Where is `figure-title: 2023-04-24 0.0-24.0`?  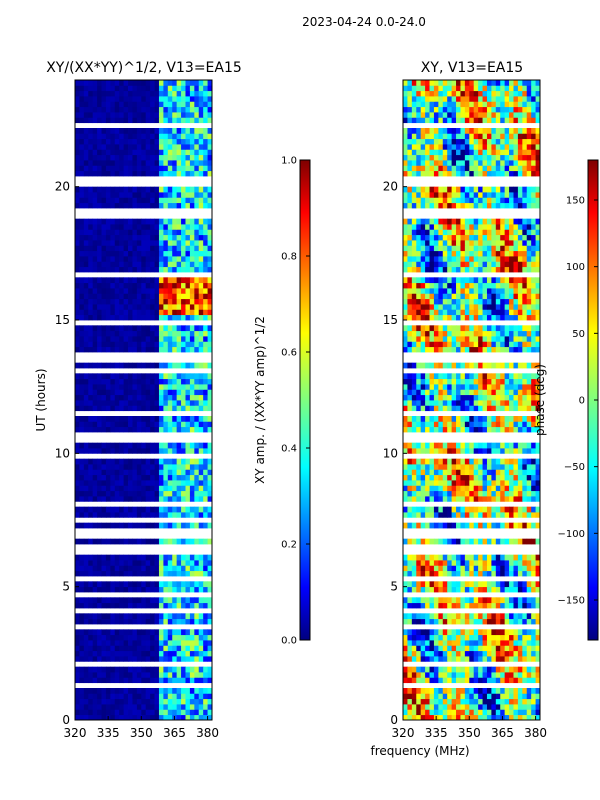 figure-title: 2023-04-24 0.0-24.0 is located at coordinates (364, 22).